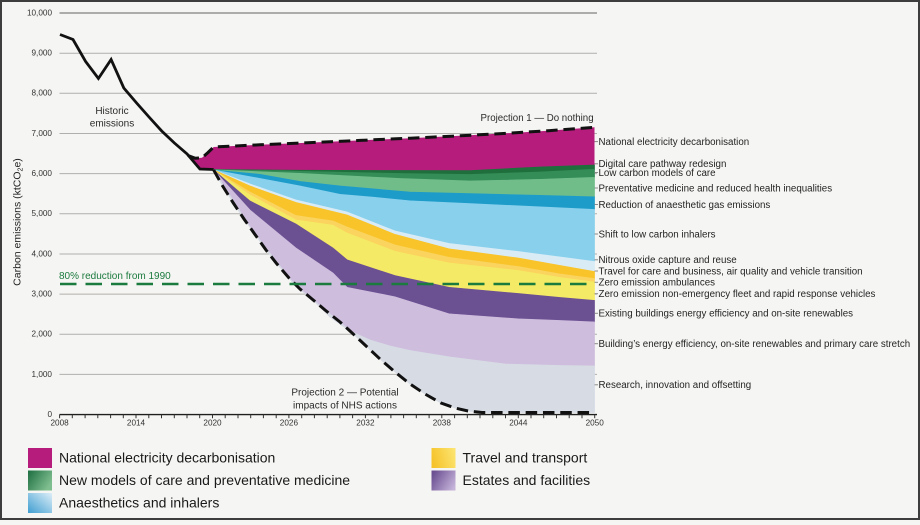 Image resolution: width=920 pixels, height=525 pixels. Describe the element at coordinates (657, 234) in the screenshot. I see `svg-text: Shift to low carbon inhalers` at that location.